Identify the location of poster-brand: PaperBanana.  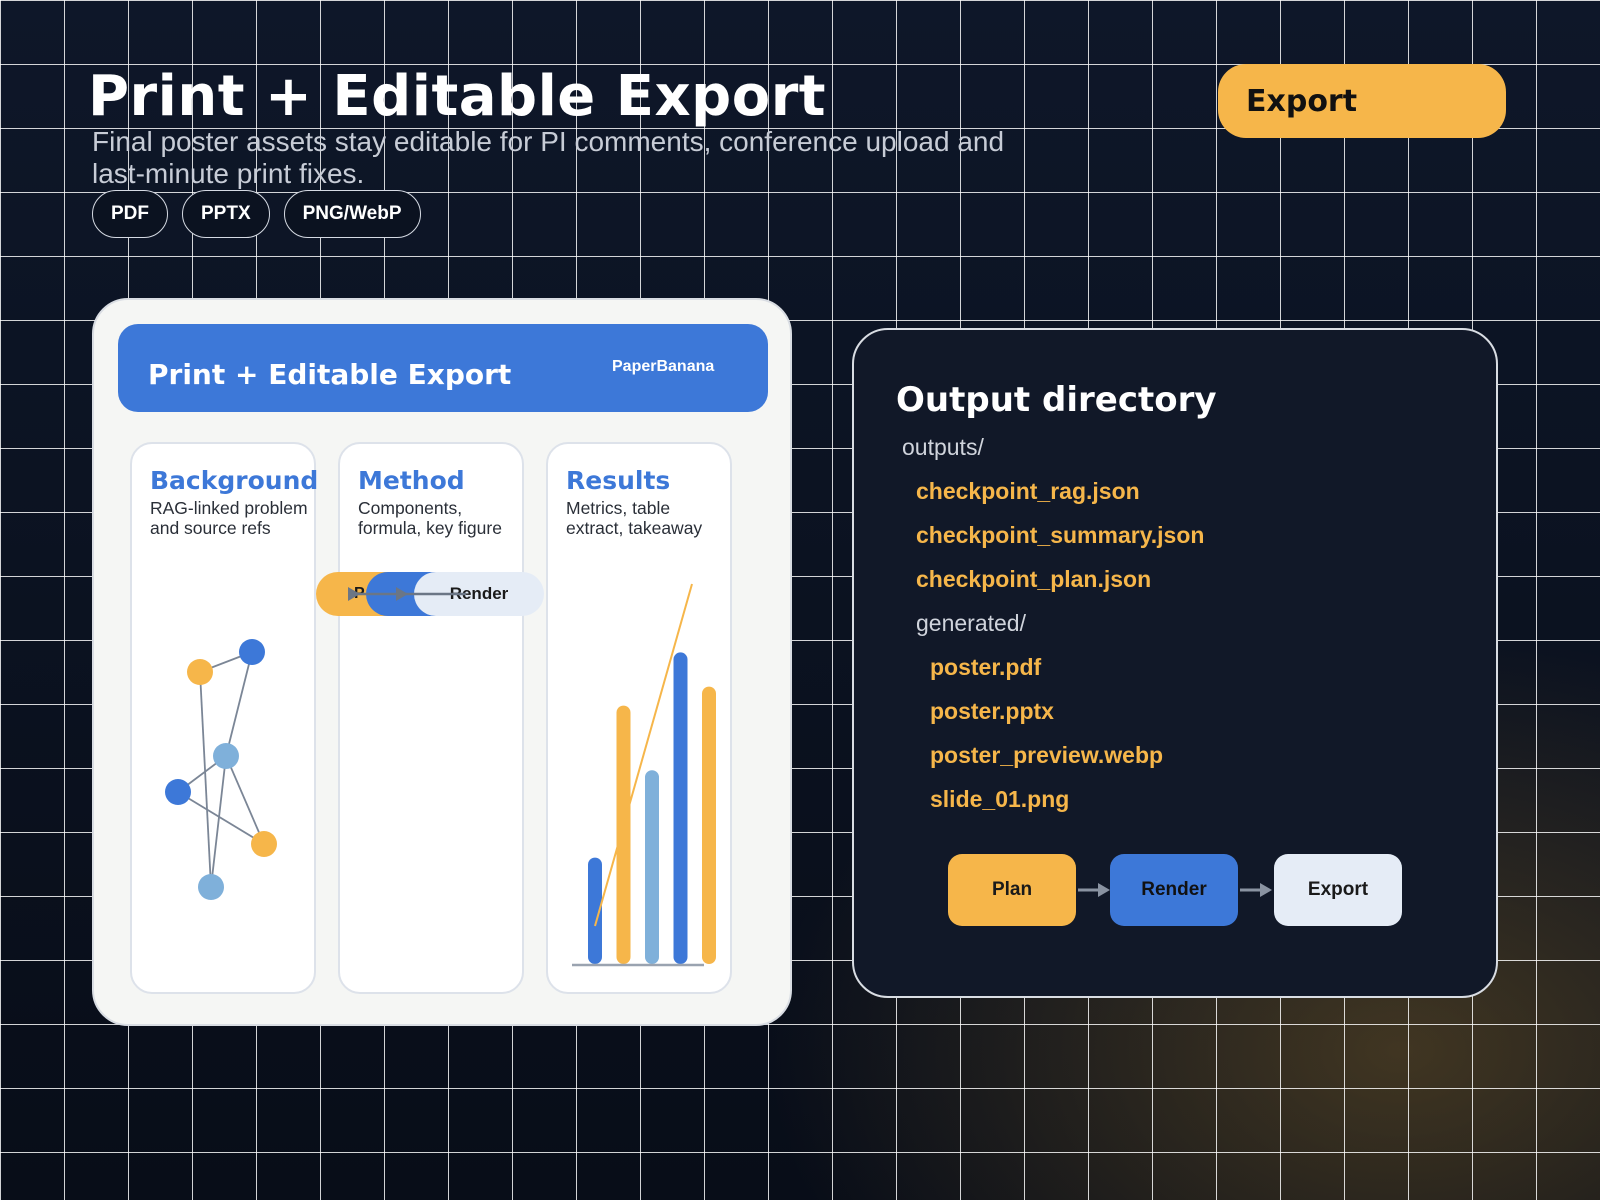
(663, 366).